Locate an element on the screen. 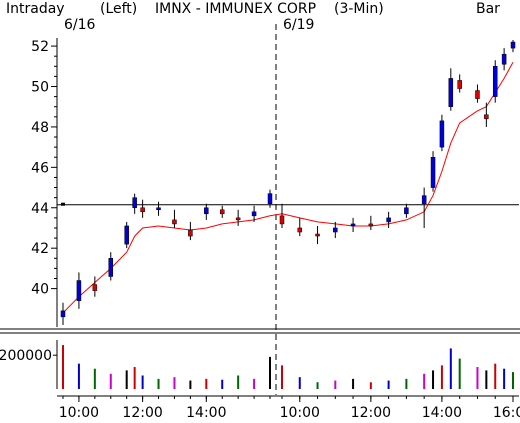  volume-tick-label: 200000 is located at coordinates (26, 356).